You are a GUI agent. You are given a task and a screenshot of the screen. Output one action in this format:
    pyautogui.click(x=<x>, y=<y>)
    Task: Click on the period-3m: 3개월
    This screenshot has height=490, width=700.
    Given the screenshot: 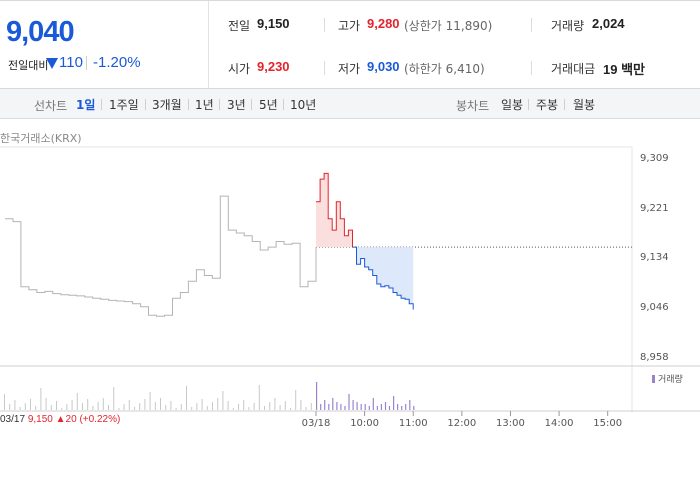 What is the action you would take?
    pyautogui.click(x=167, y=105)
    